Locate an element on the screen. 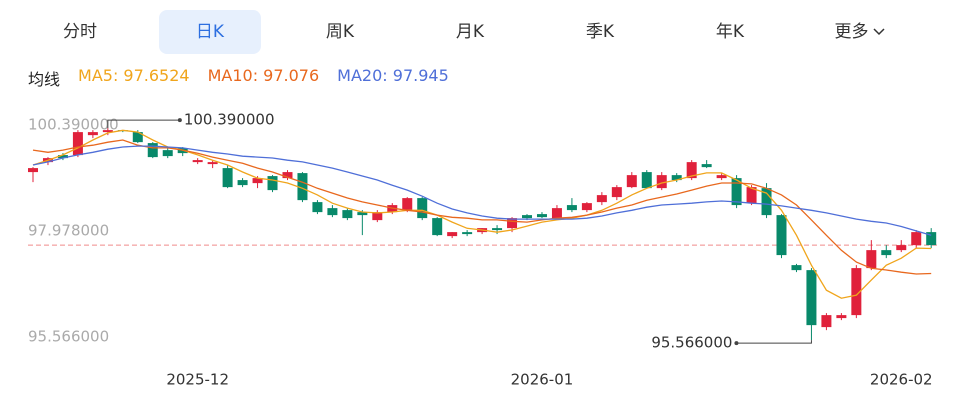  indicator-label: 均线 is located at coordinates (44, 79).